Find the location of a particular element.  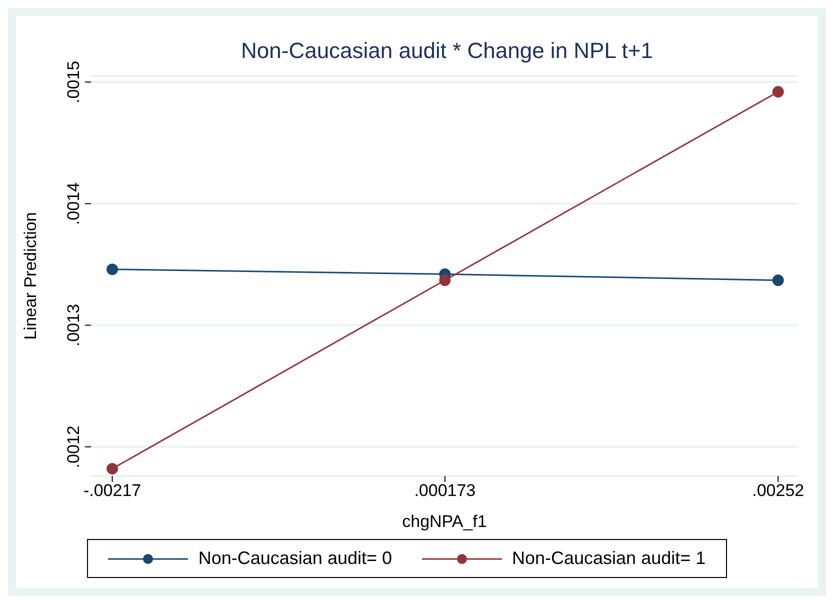

x-axis-title: chgNPA_f1 is located at coordinates (444, 521).